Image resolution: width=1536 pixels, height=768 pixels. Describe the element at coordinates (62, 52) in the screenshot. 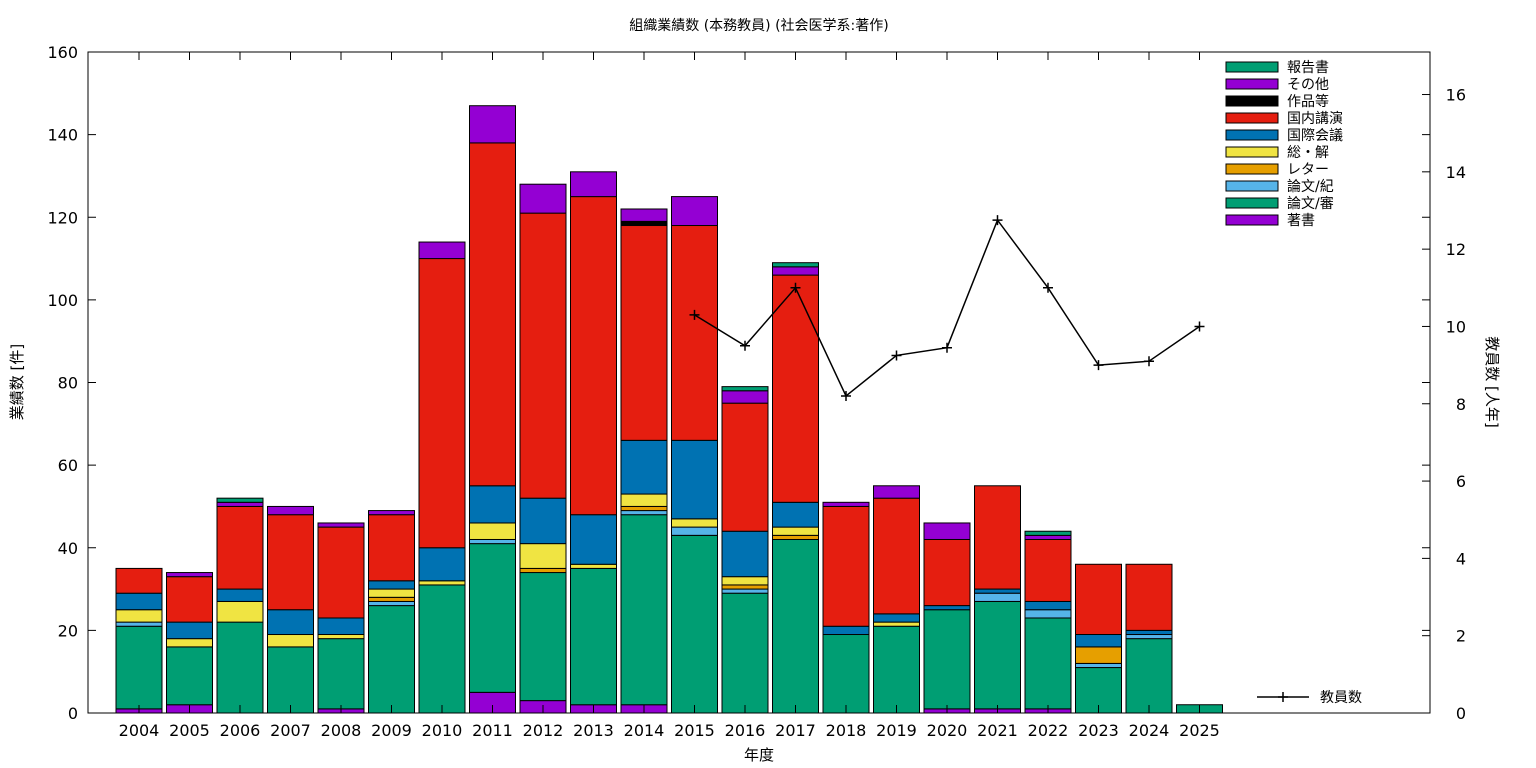

I see `y-tick-label: 160` at that location.